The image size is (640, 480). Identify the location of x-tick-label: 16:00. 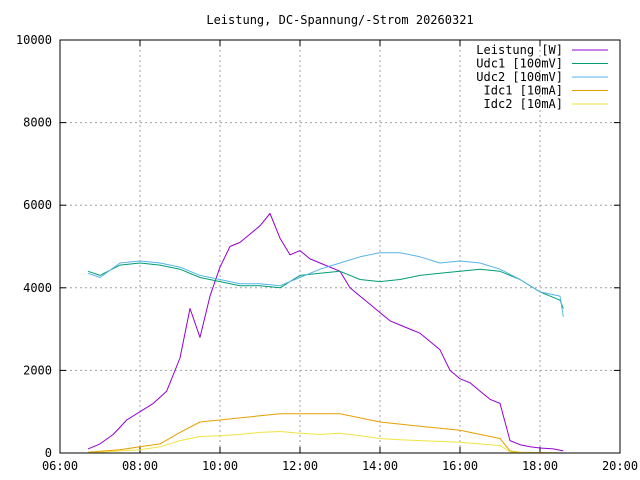
(460, 466).